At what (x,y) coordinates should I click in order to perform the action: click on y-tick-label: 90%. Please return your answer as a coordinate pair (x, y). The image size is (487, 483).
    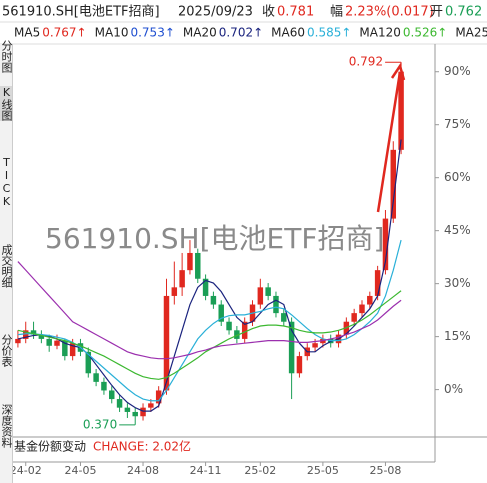
    Looking at the image, I should click on (457, 71).